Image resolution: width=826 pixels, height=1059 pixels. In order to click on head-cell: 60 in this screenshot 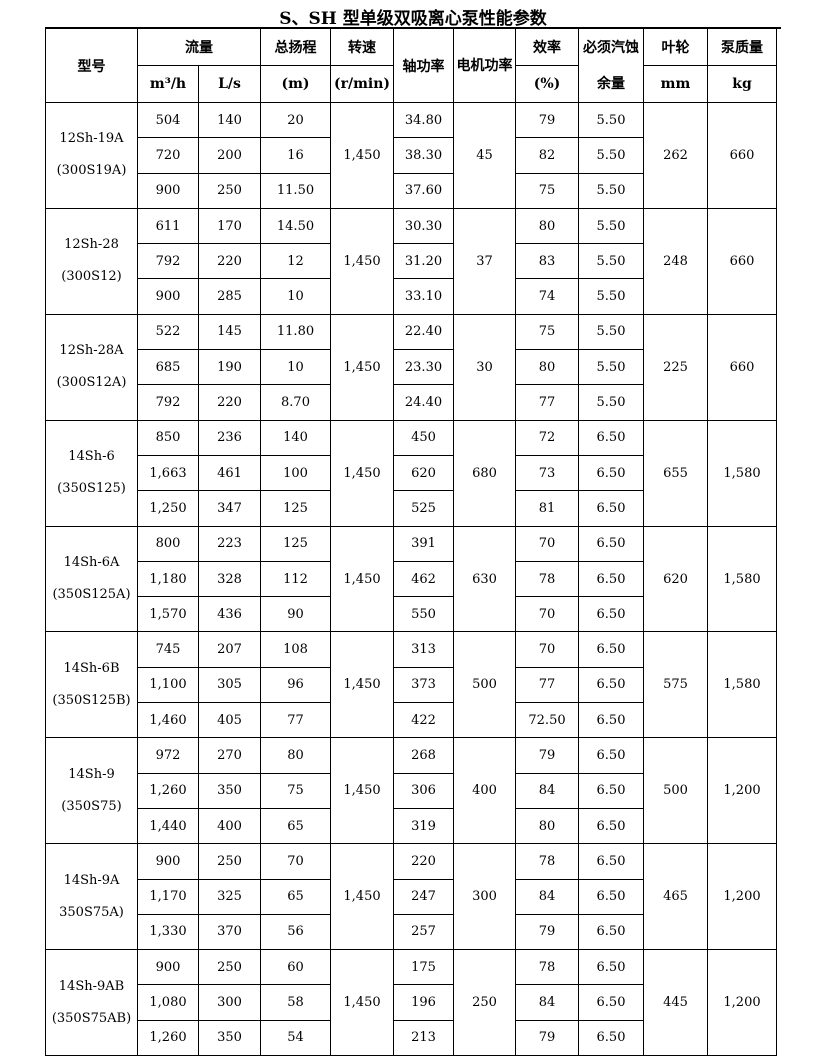, I will do `click(295, 967)`.